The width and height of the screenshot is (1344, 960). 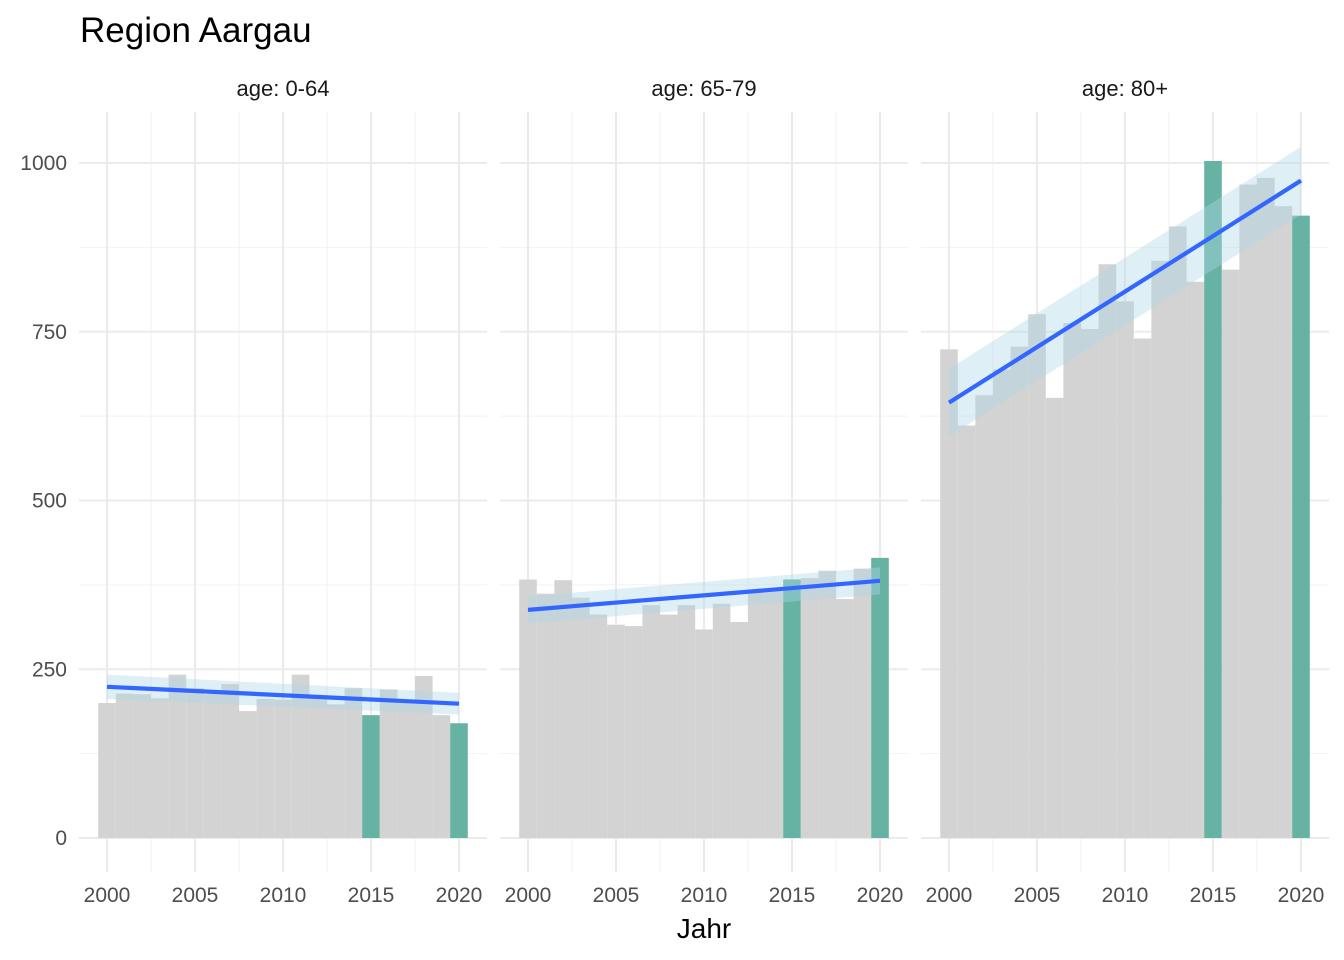 I want to click on y-axis: 0 250 500 750 1000, so click(x=43, y=501).